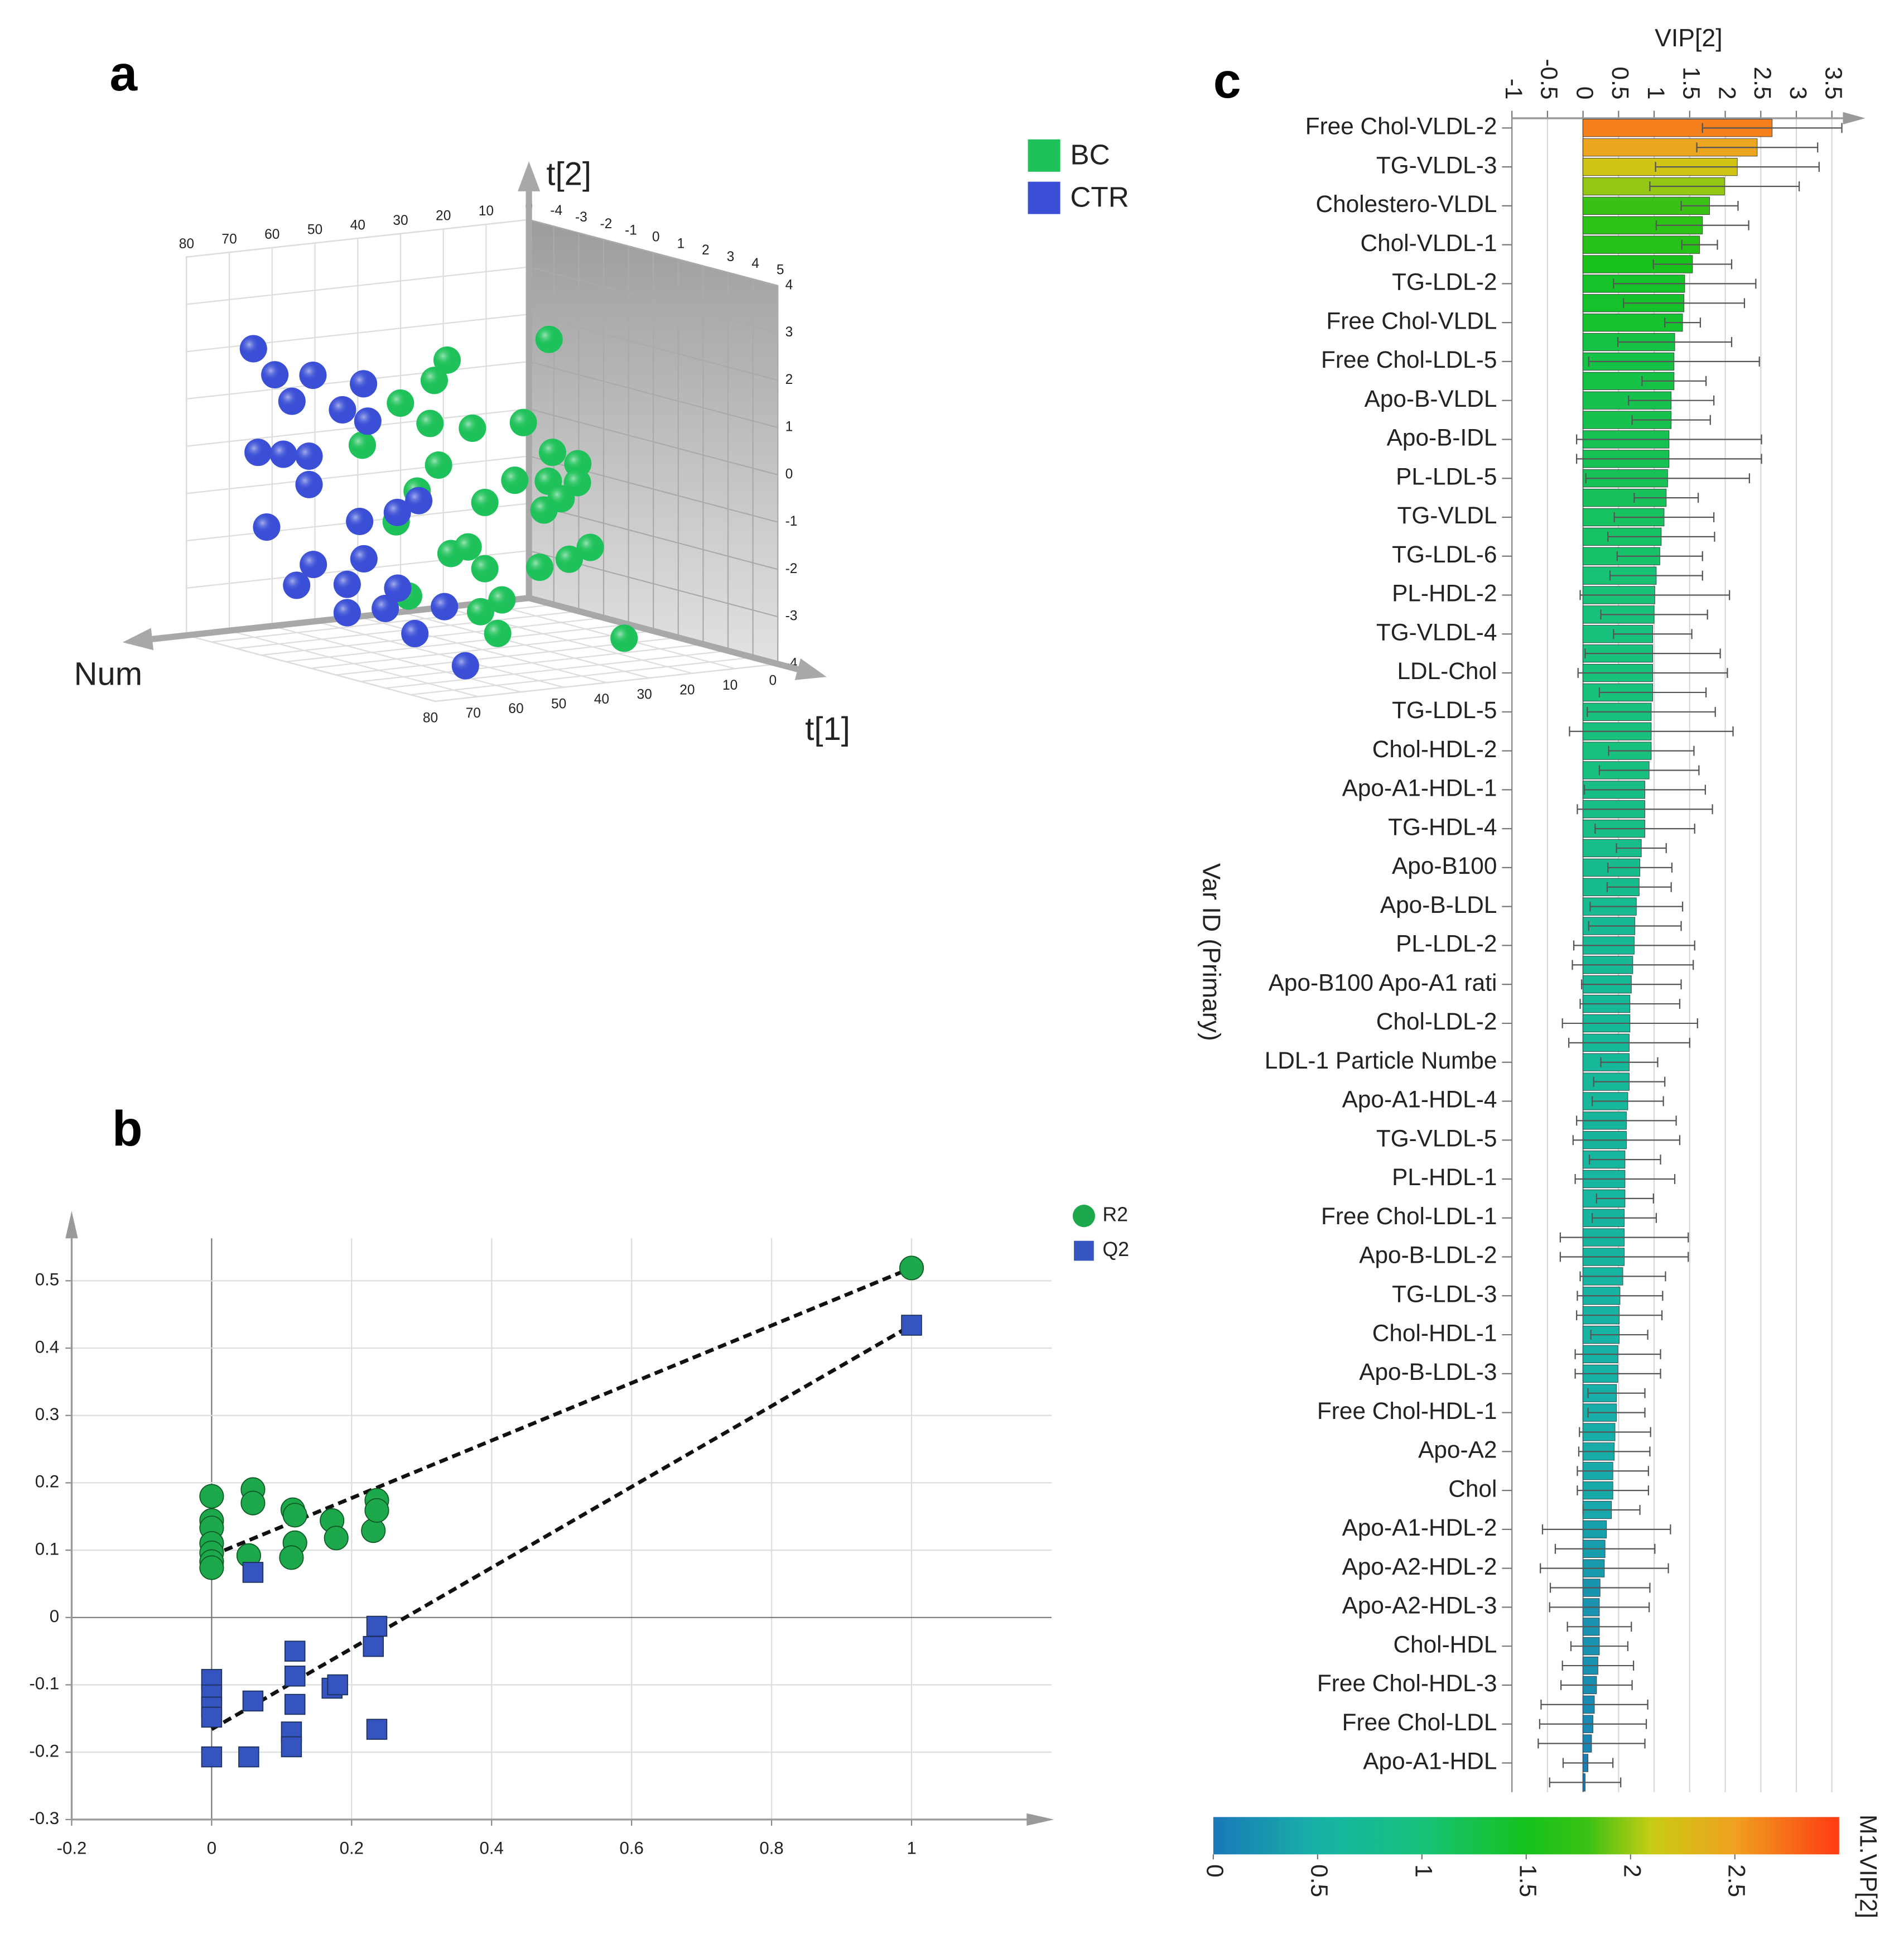  Describe the element at coordinates (515, 708) in the screenshot. I see `z-tick-label: 60` at that location.